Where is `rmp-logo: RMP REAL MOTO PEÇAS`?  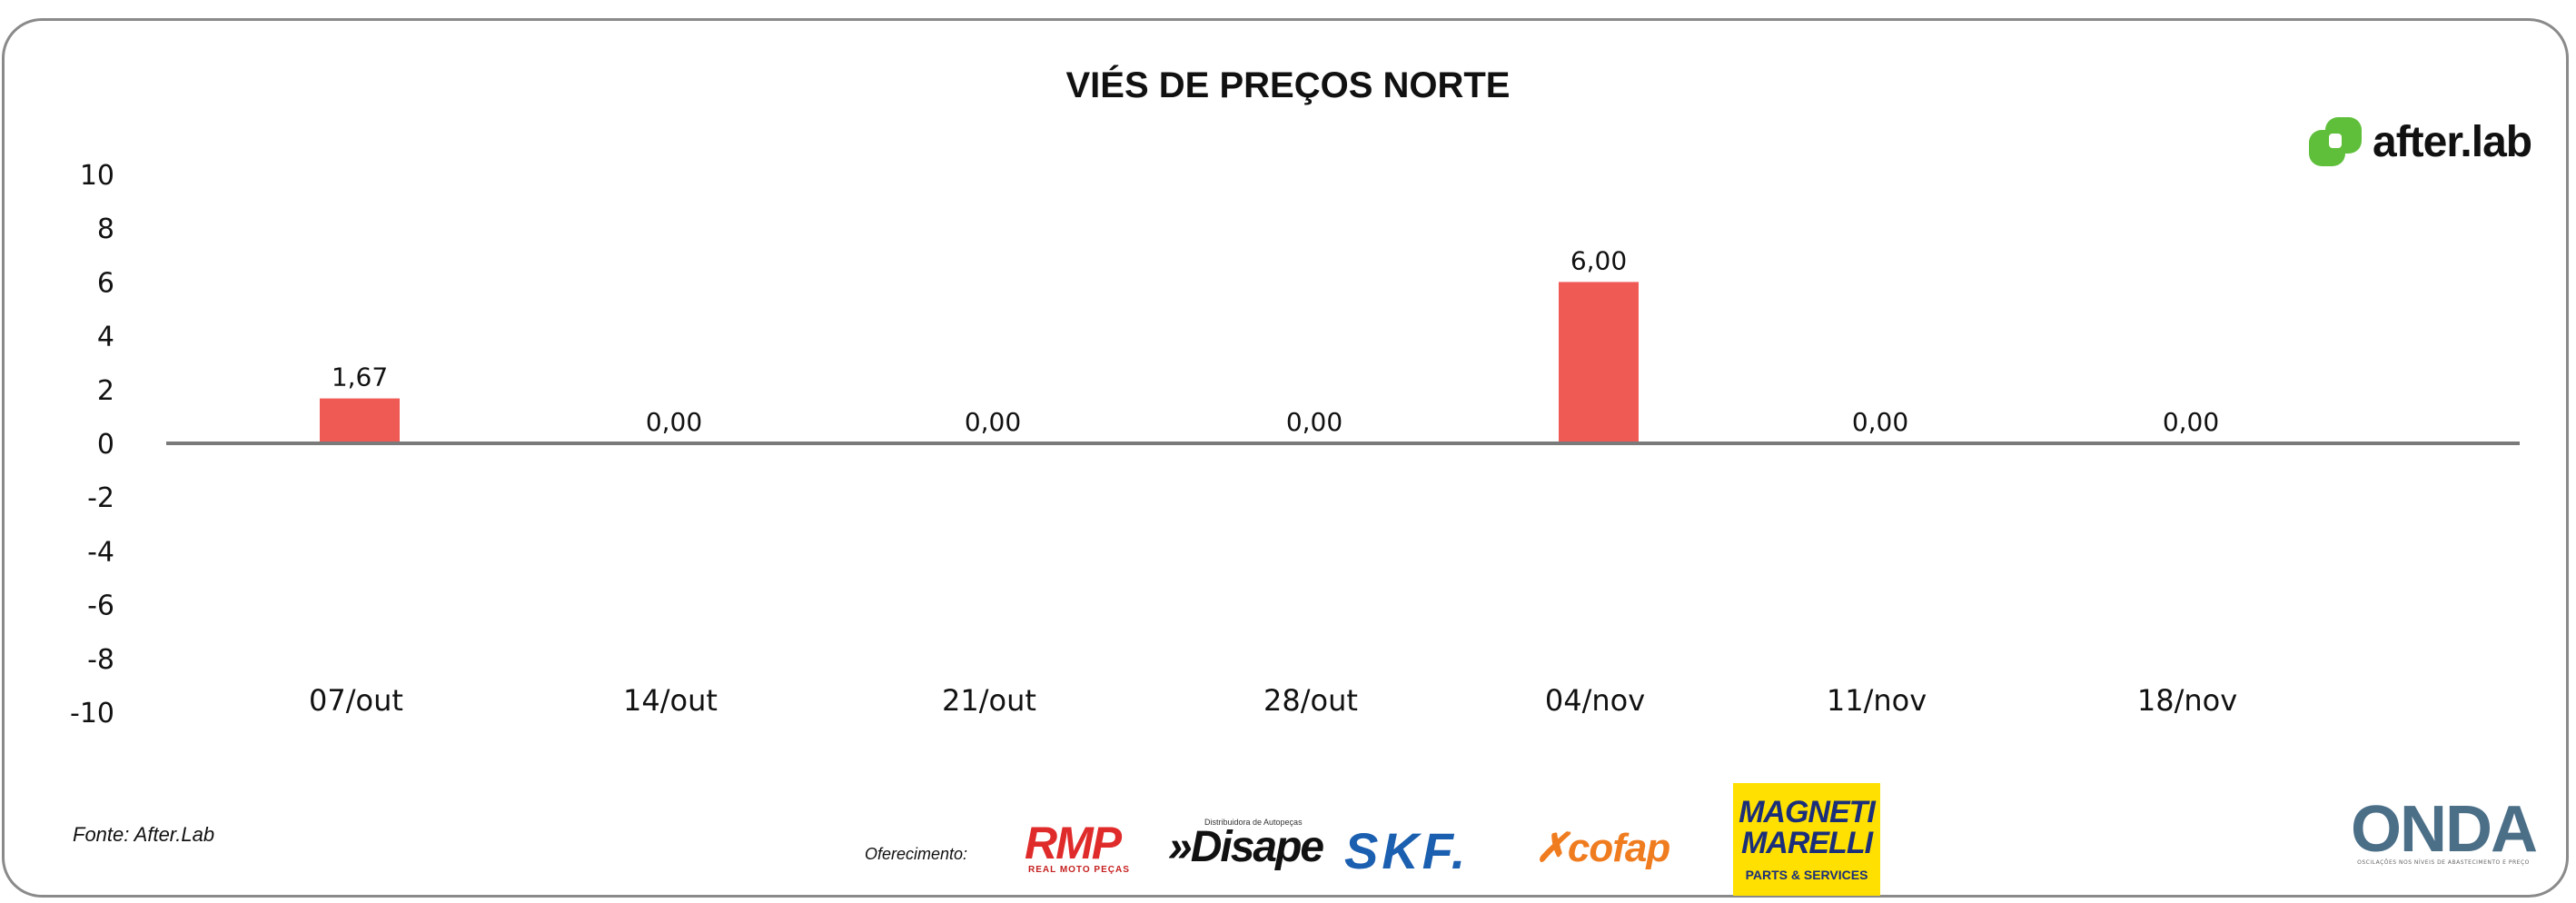 rmp-logo: RMP REAL MOTO PEÇAS is located at coordinates (1077, 846).